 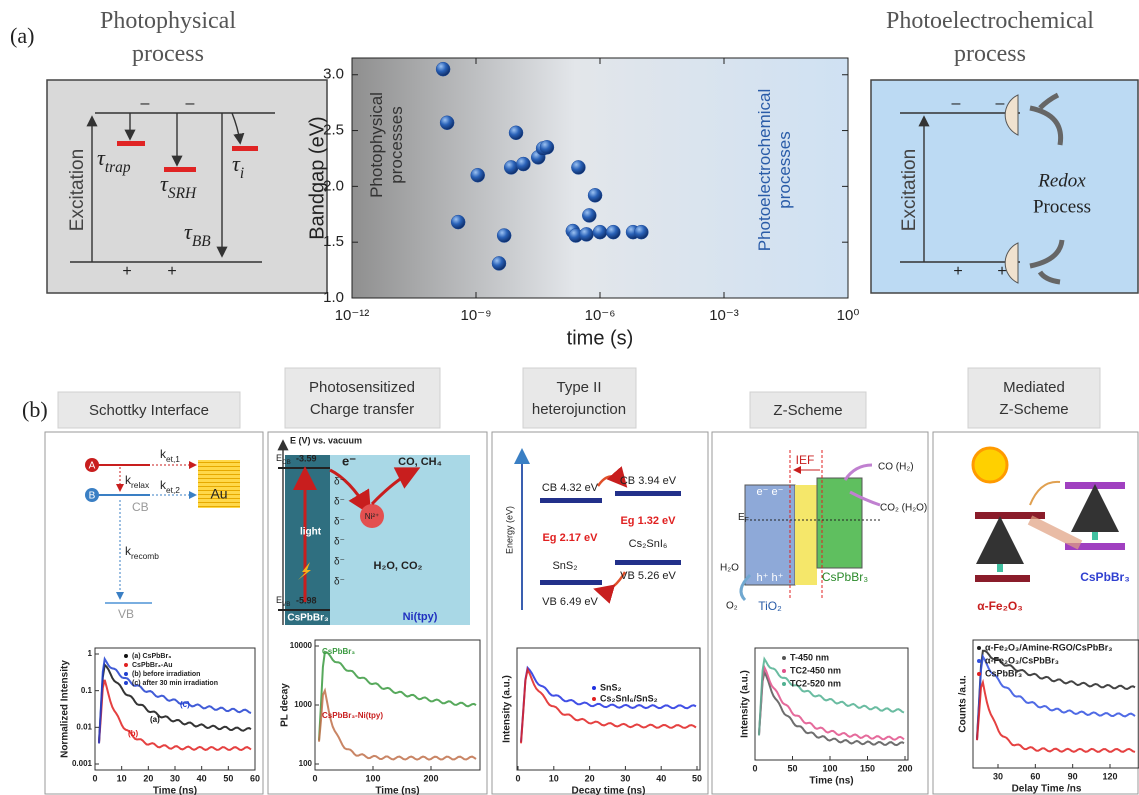 I want to click on level-value: -3.59, so click(x=306, y=458).